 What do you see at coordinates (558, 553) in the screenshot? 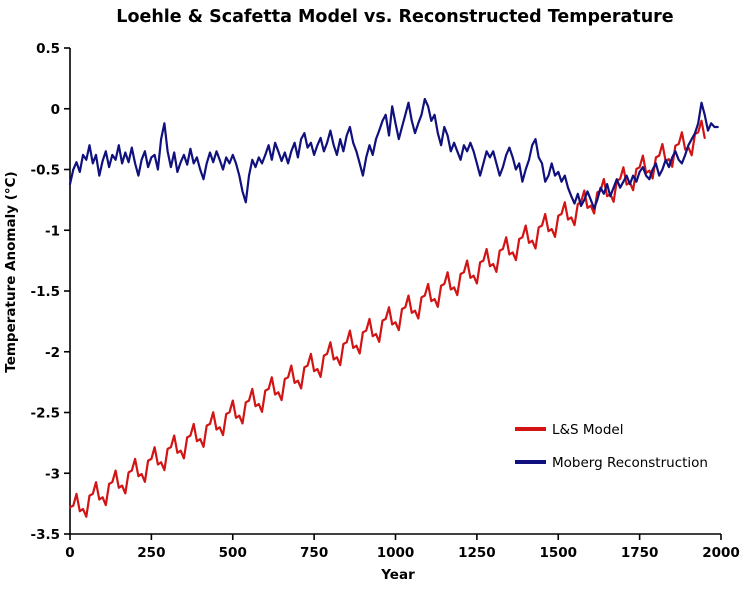
I see `x-tick-label: 1500` at bounding box center [558, 553].